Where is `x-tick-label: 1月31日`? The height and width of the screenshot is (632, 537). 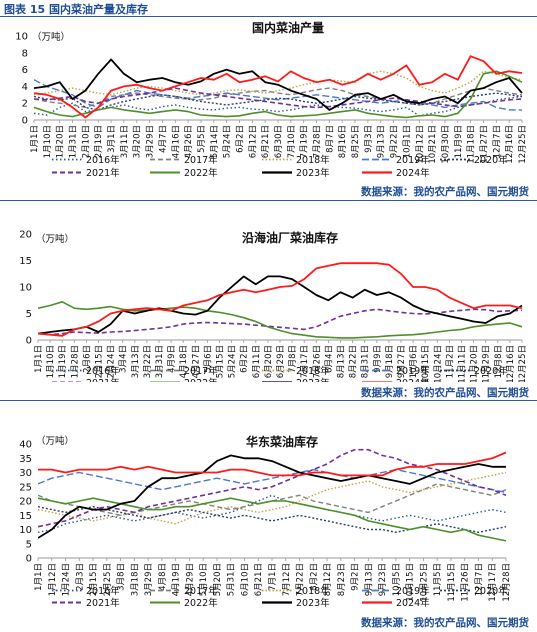 x-tick-label: 1月31日 is located at coordinates (74, 141).